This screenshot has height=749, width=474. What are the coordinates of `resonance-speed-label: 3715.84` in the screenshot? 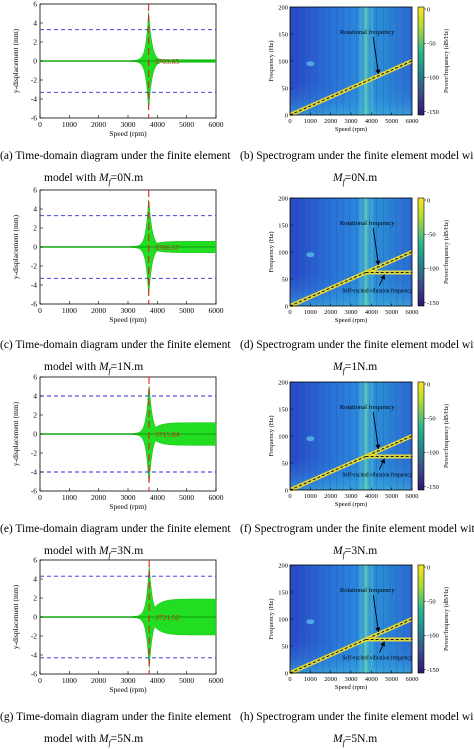 It's located at (167, 434).